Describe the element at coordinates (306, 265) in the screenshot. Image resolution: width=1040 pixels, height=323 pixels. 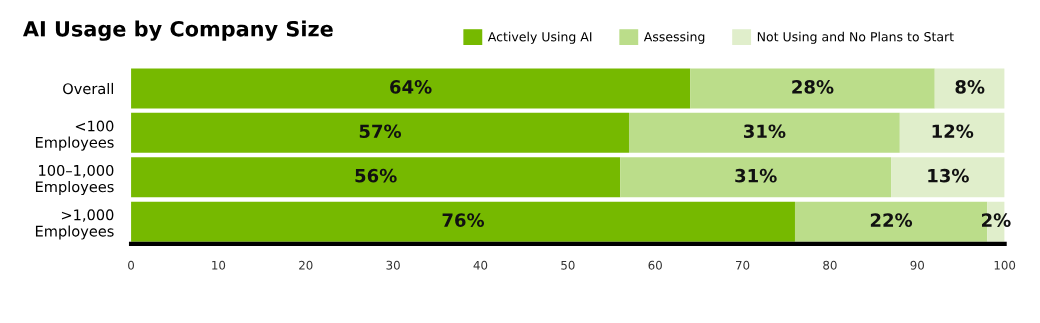
I see `x-tick-label: 20` at that location.